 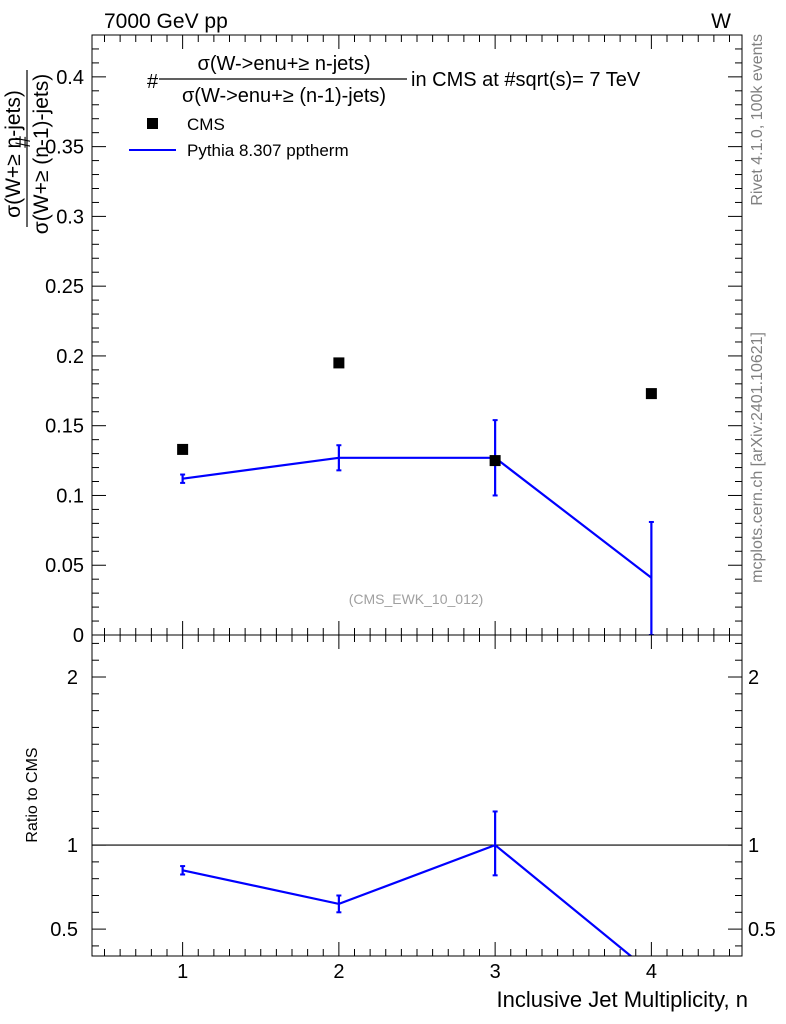 What do you see at coordinates (283, 64) in the screenshot?
I see `title-numerator: σ(W->enu+≥ n-jets)` at bounding box center [283, 64].